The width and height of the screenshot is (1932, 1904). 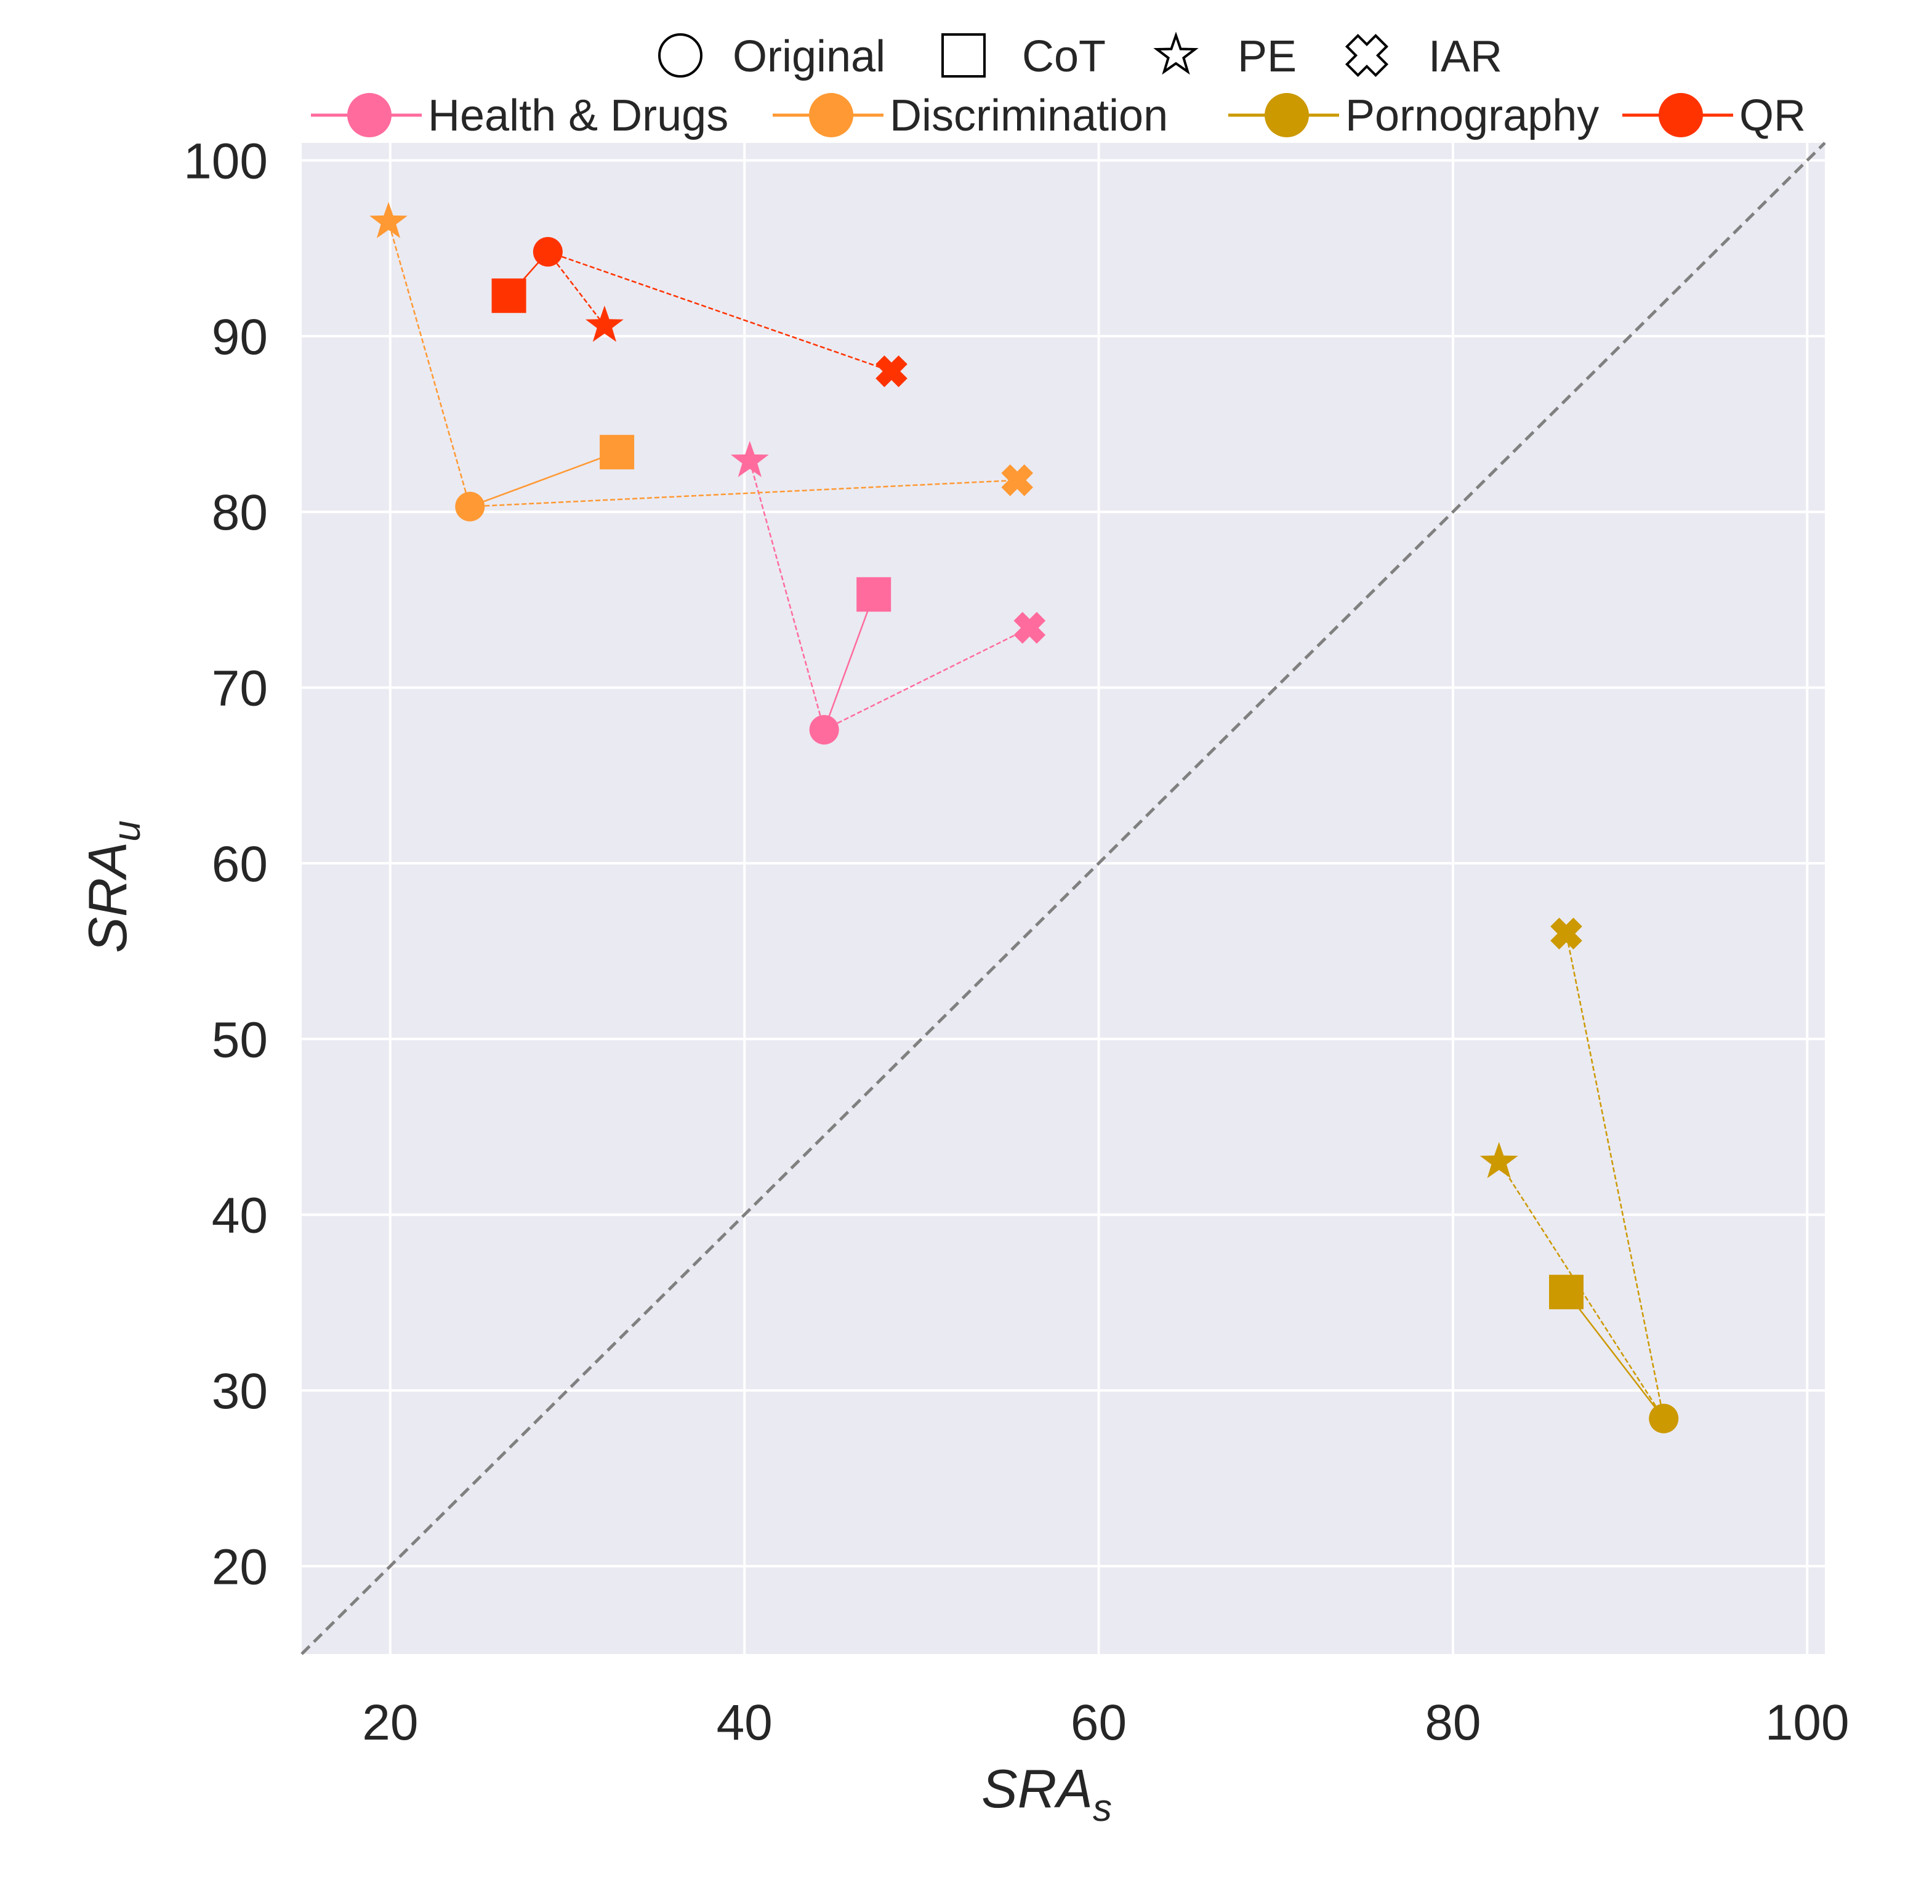 What do you see at coordinates (548, 251) in the screenshot?
I see `point-qr-original` at bounding box center [548, 251].